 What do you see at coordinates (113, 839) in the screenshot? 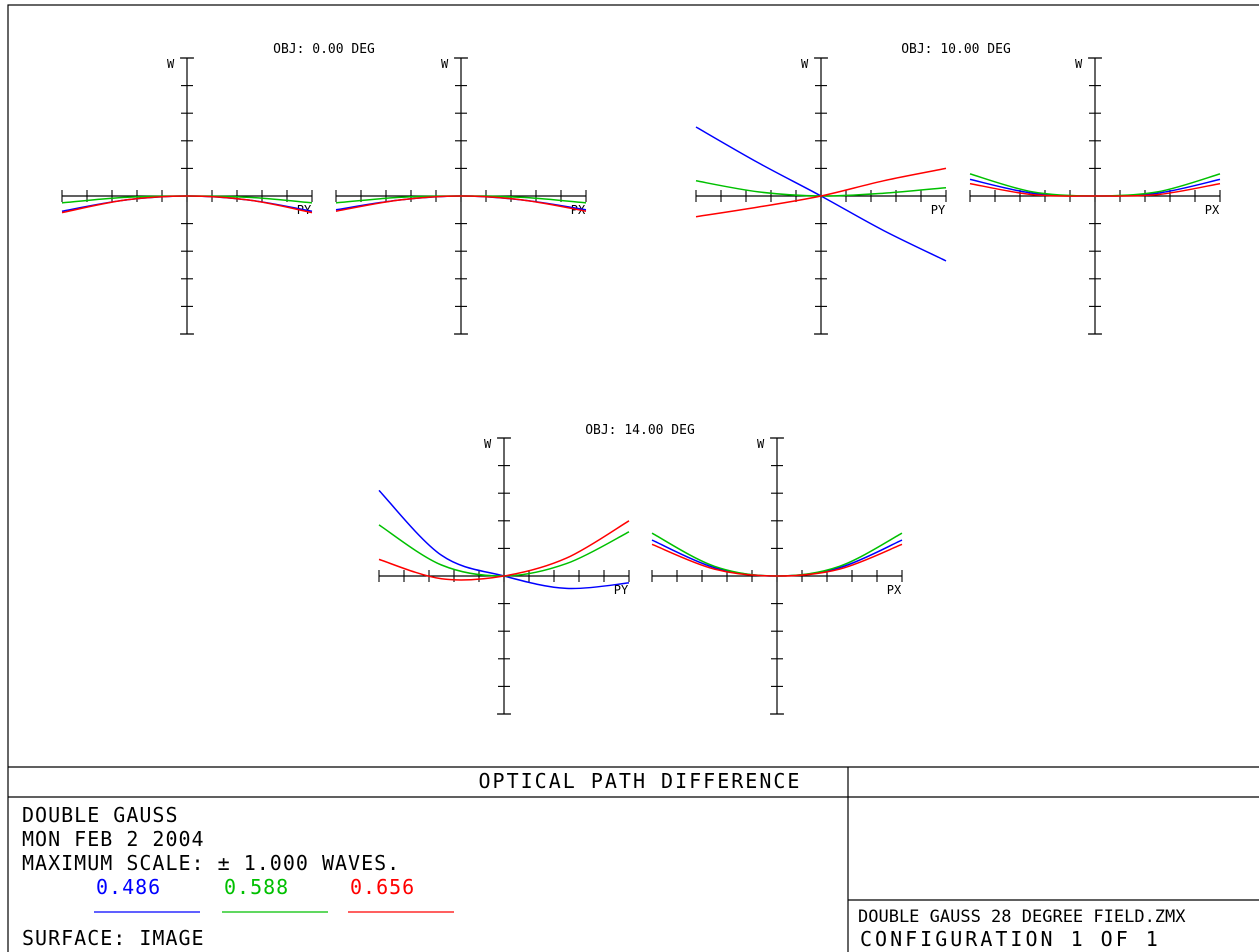
I see `plot-date: MON FEB 2 2004` at bounding box center [113, 839].